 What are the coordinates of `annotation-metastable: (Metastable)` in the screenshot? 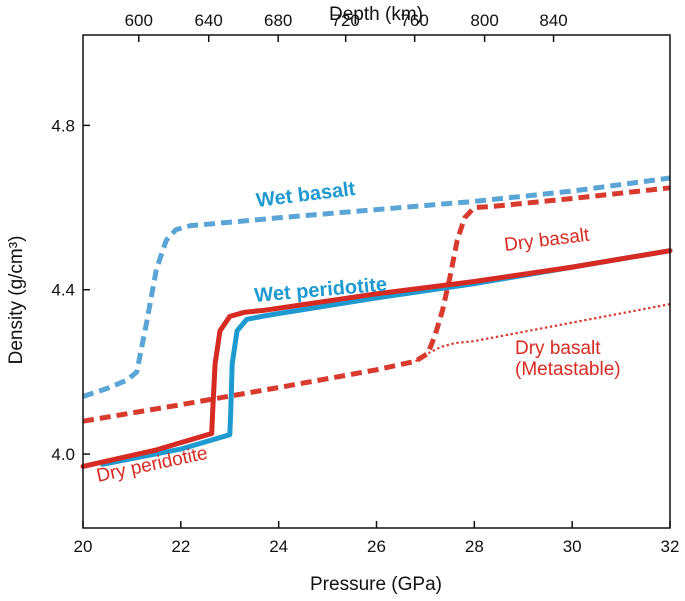 It's located at (568, 369).